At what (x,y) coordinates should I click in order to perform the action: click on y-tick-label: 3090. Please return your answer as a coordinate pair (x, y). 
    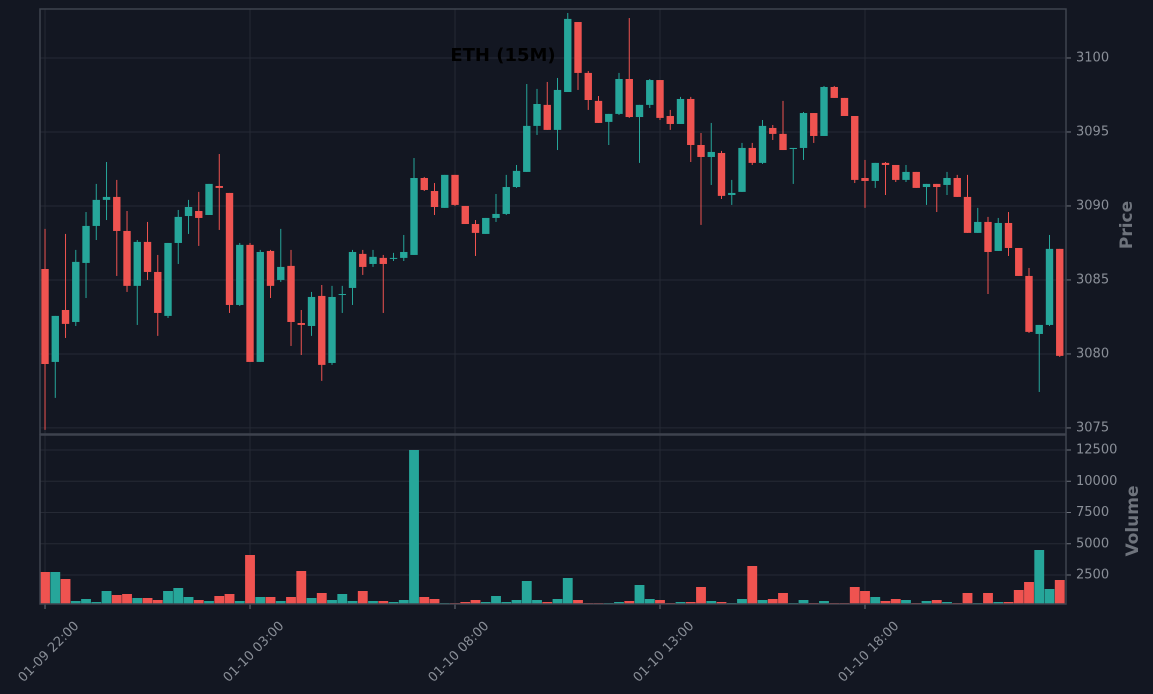
    Looking at the image, I should click on (1092, 205).